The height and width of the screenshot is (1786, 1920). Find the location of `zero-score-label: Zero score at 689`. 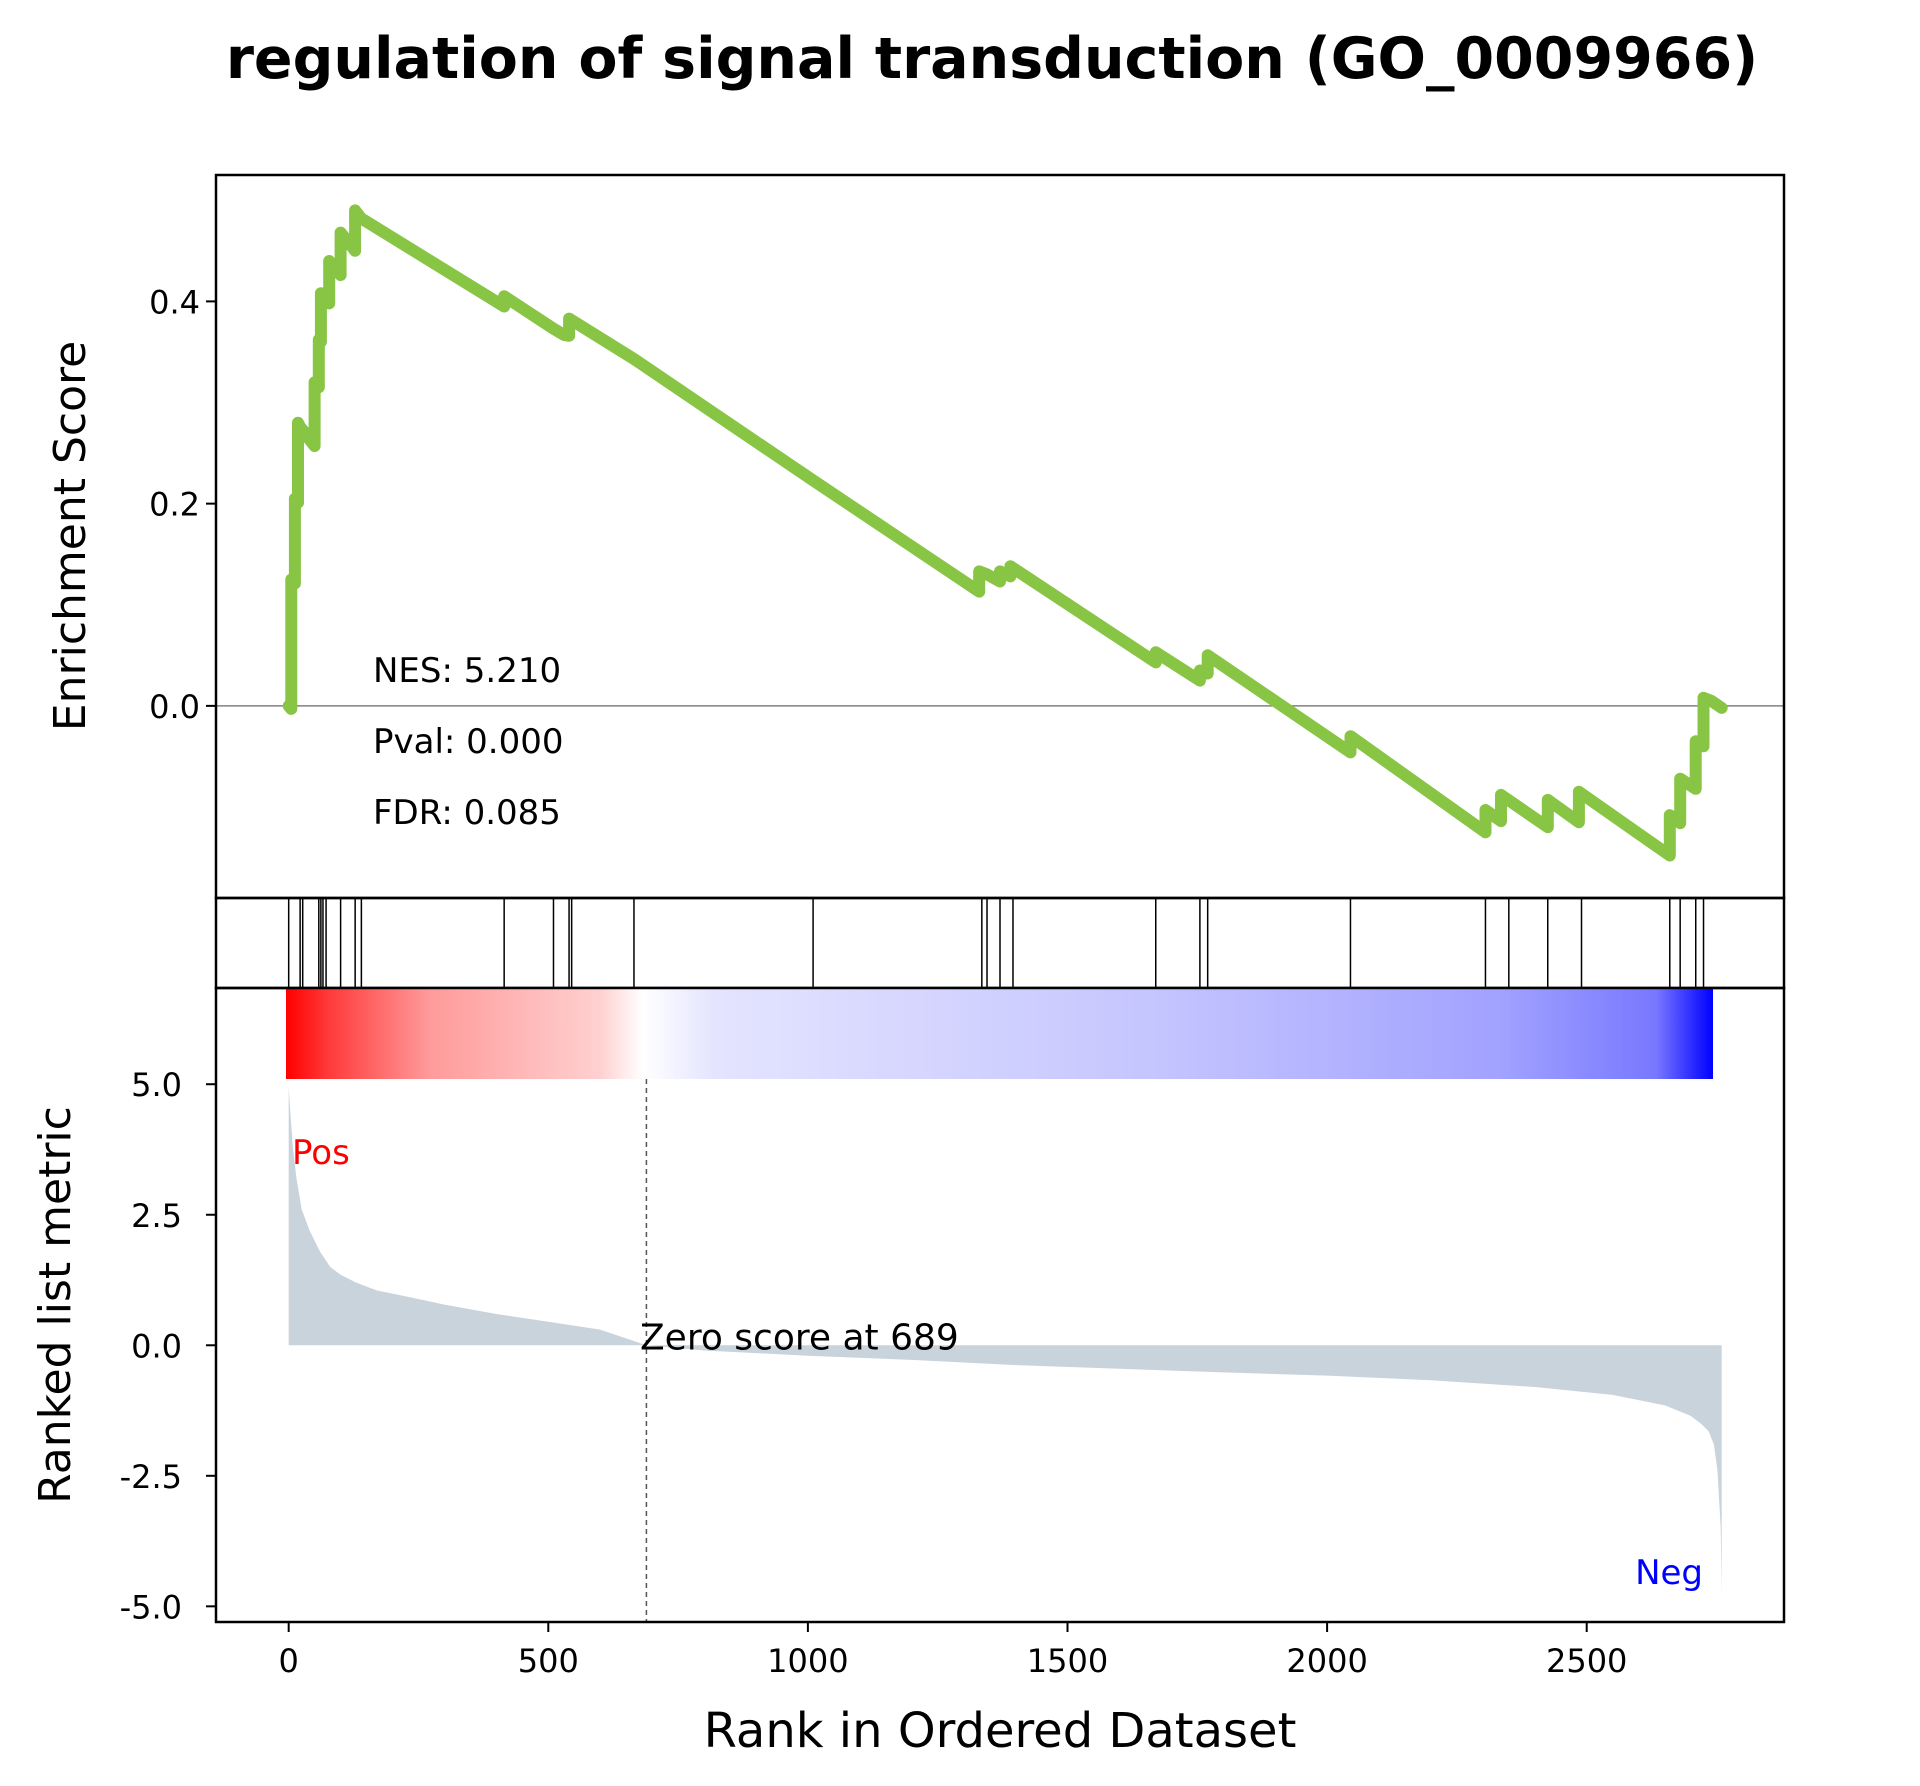

zero-score-label: Zero score at 689 is located at coordinates (799, 1337).